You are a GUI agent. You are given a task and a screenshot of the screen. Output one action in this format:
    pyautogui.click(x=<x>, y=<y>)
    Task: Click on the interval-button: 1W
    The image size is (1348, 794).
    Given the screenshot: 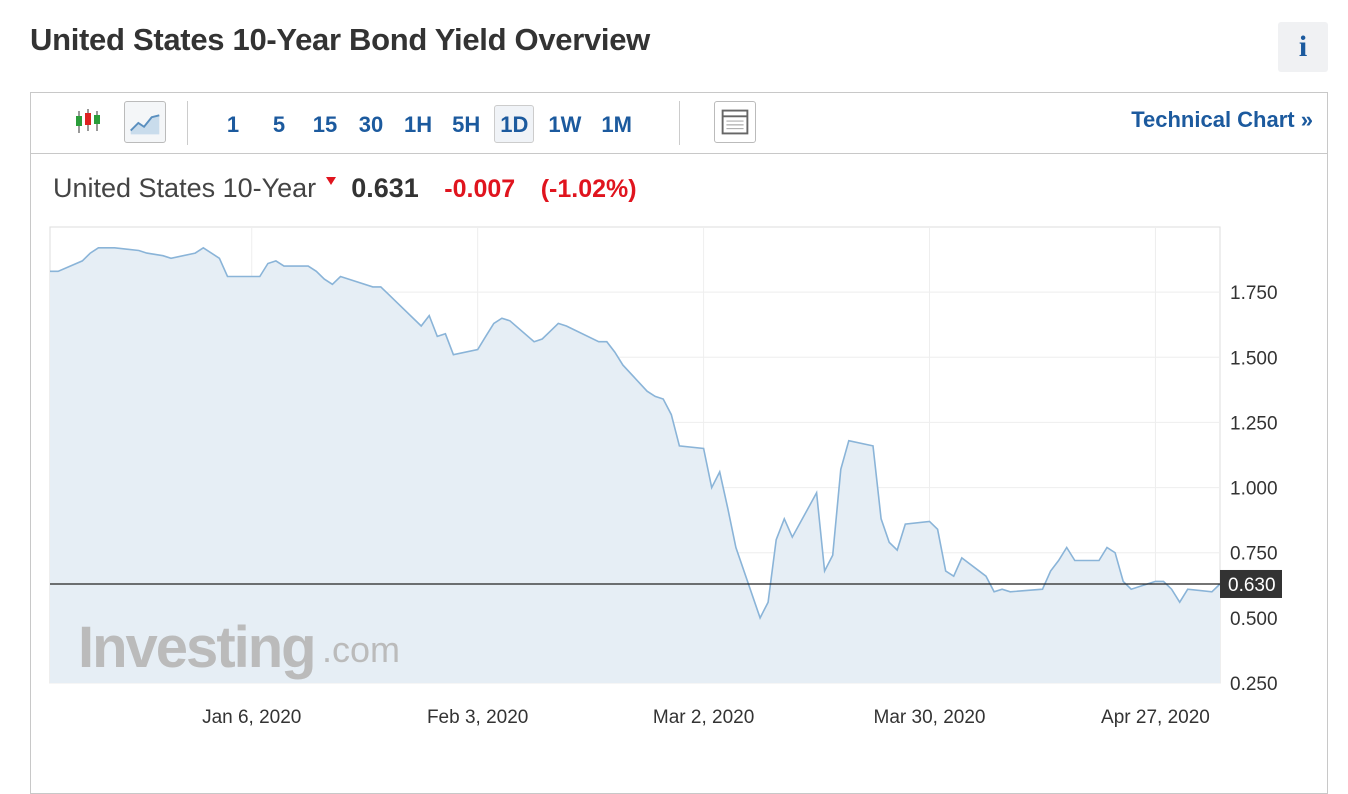 What is the action you would take?
    pyautogui.click(x=565, y=124)
    